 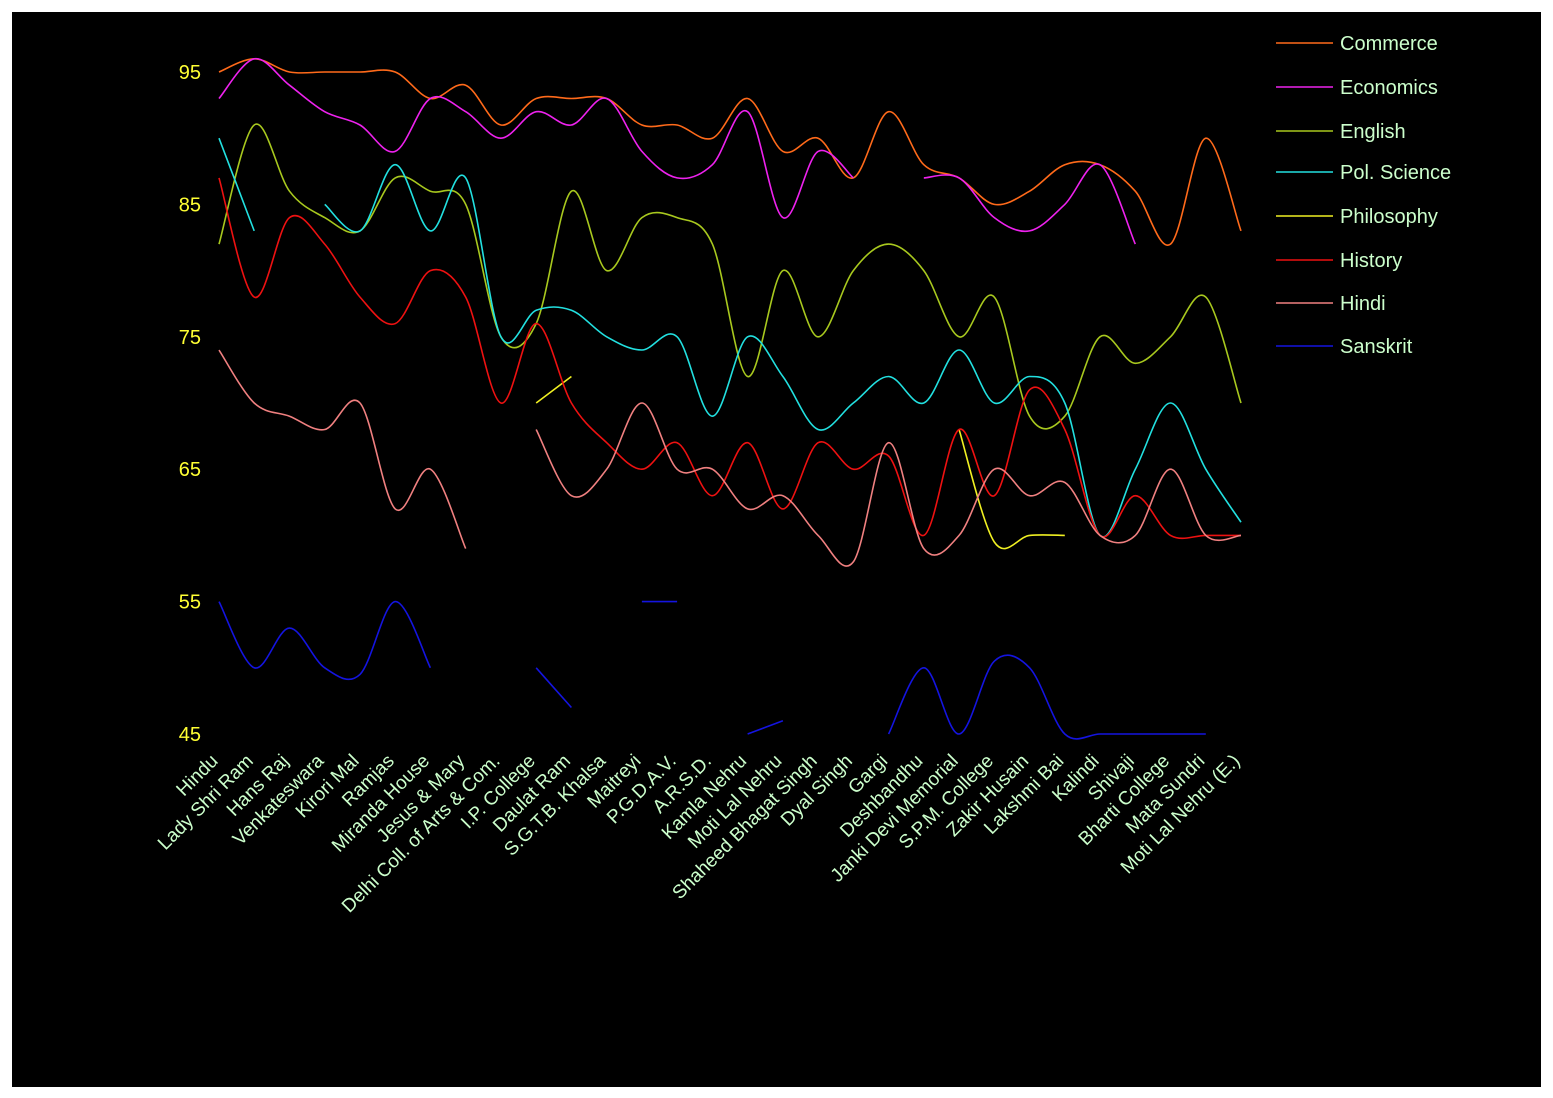 What do you see at coordinates (1389, 44) in the screenshot?
I see `legend-label: Commerce` at bounding box center [1389, 44].